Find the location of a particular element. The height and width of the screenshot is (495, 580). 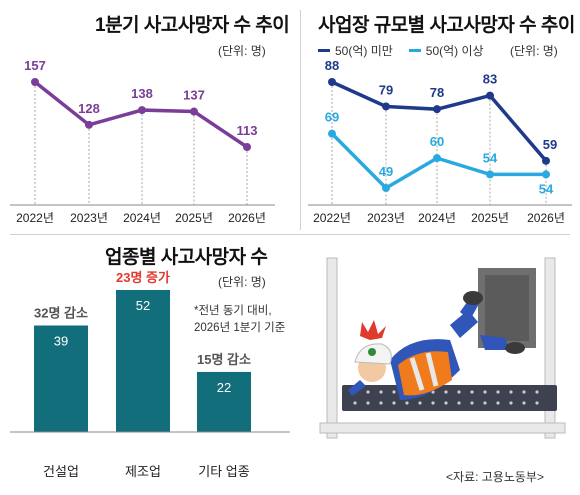

data-label-large: 69 is located at coordinates (332, 117).